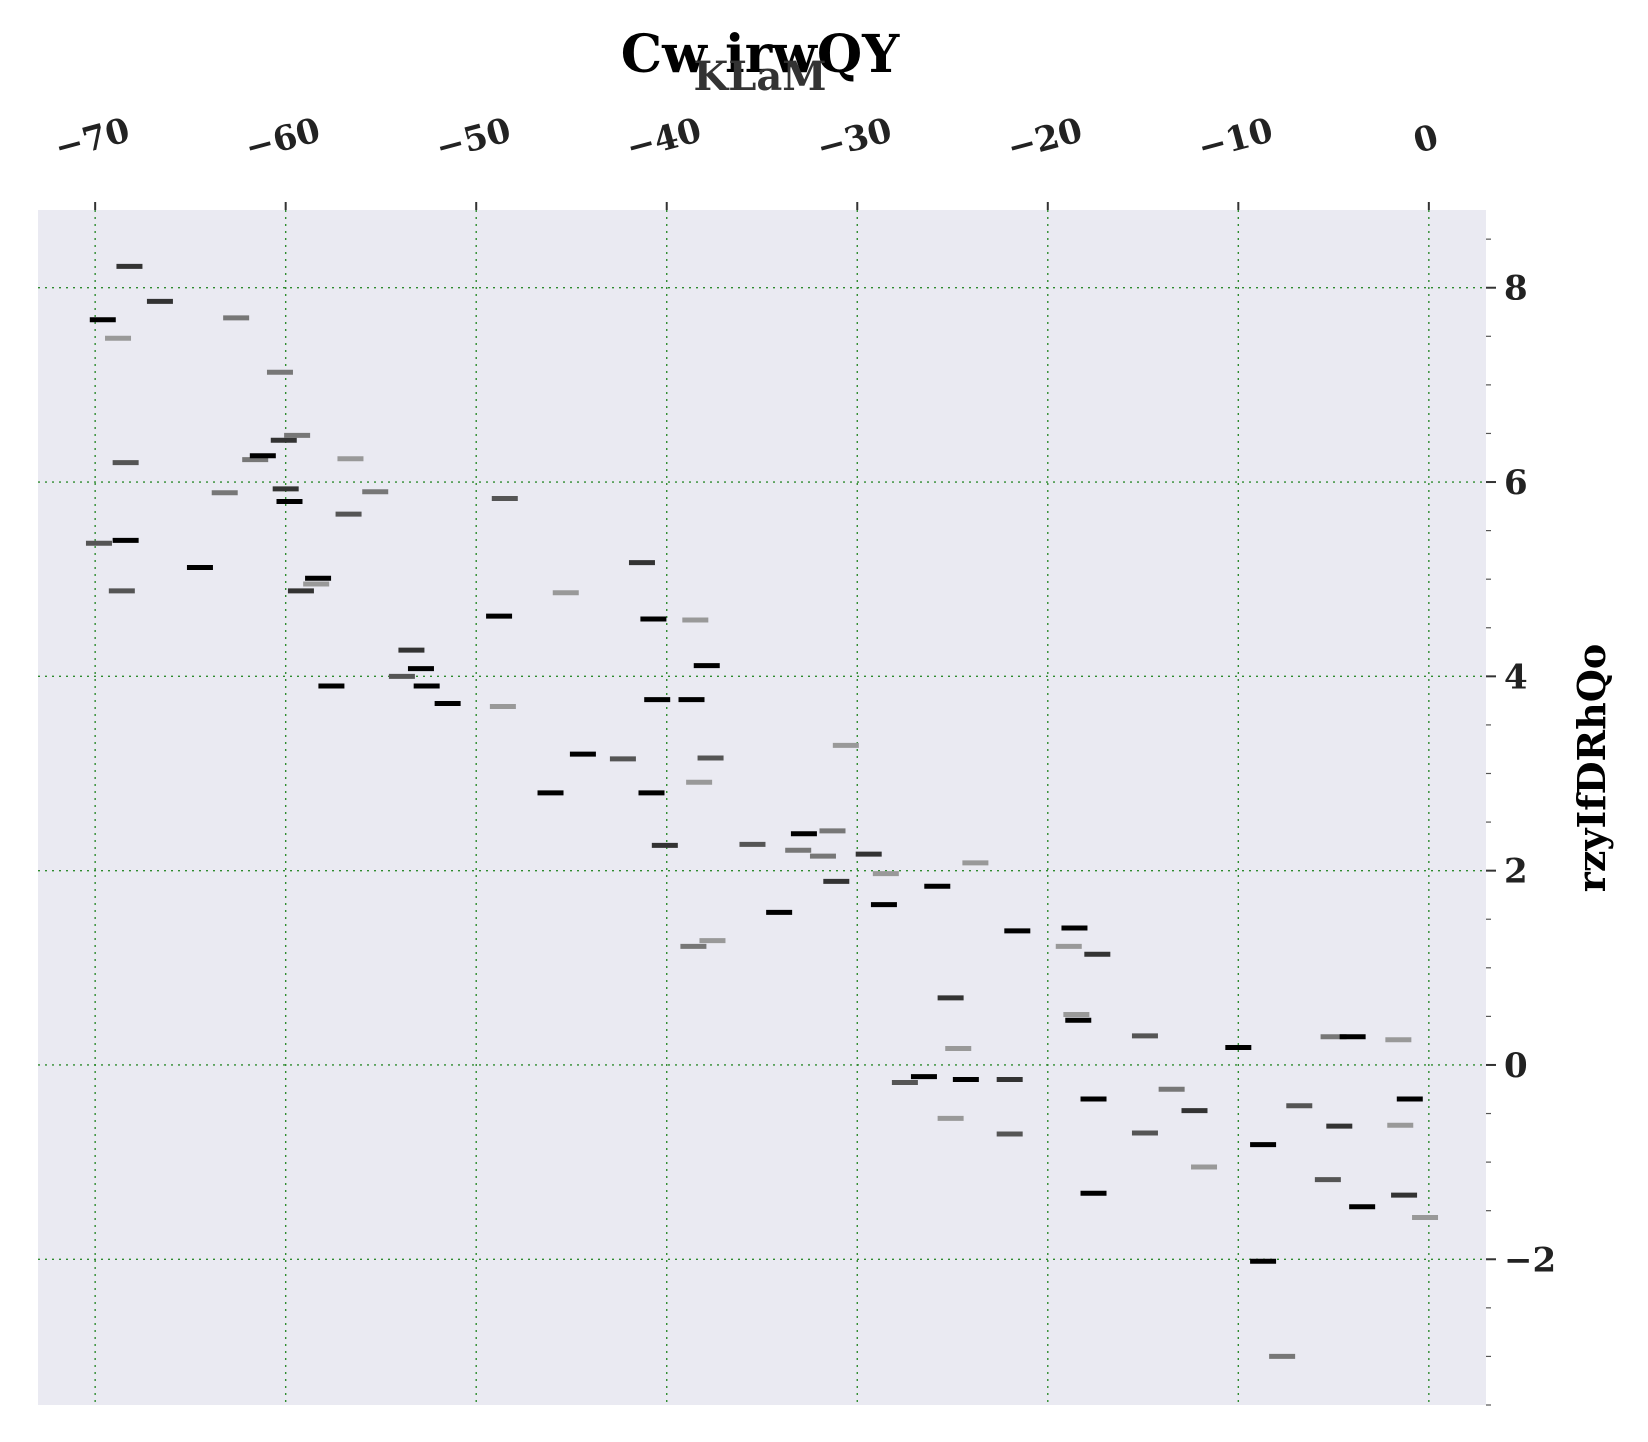  Describe the element at coordinates (1516, 289) in the screenshot. I see `y-tick-label: 8` at that location.